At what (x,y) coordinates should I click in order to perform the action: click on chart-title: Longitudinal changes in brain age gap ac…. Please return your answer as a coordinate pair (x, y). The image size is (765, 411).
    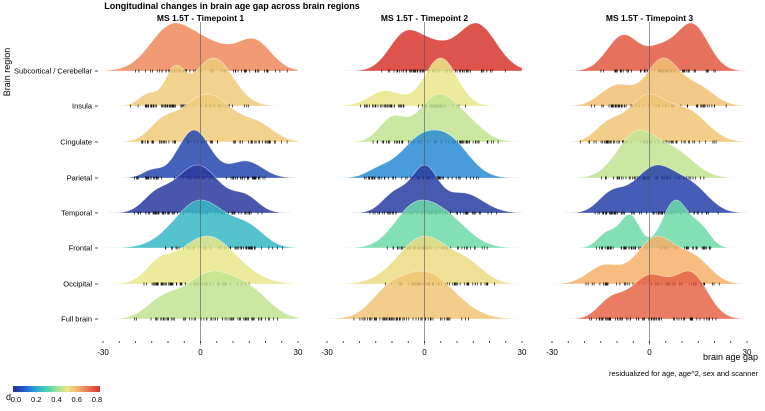
    Looking at the image, I should click on (232, 6).